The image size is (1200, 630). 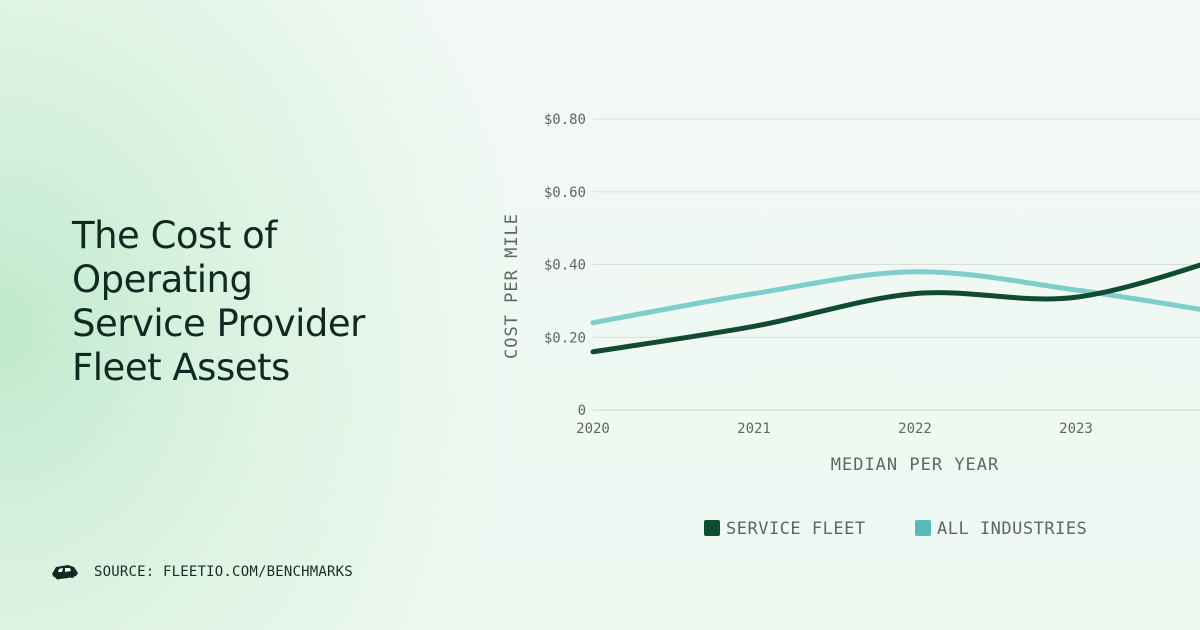 I want to click on legend: SERVICE FLEET ALL INDUSTRIES, so click(x=895, y=529).